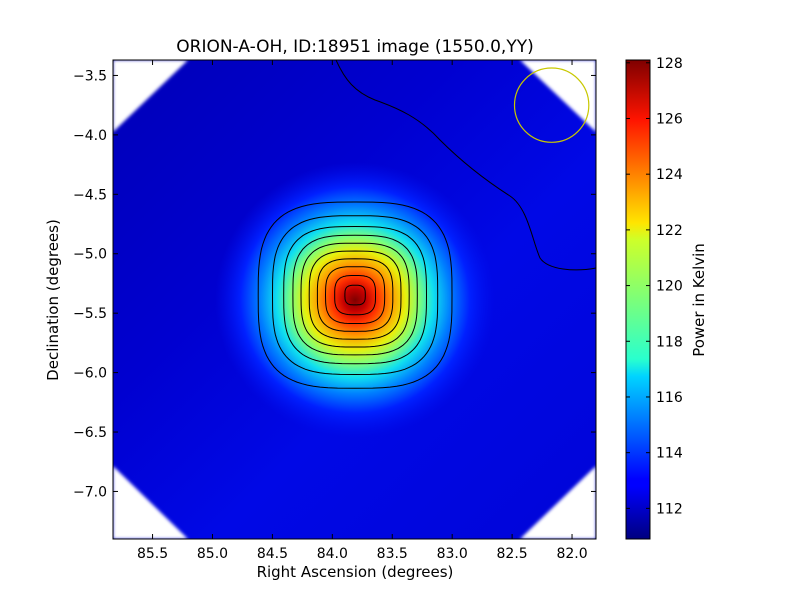 This screenshot has height=600, width=800. Describe the element at coordinates (90, 195) in the screenshot. I see `y-tick-label: −4.5` at that location.